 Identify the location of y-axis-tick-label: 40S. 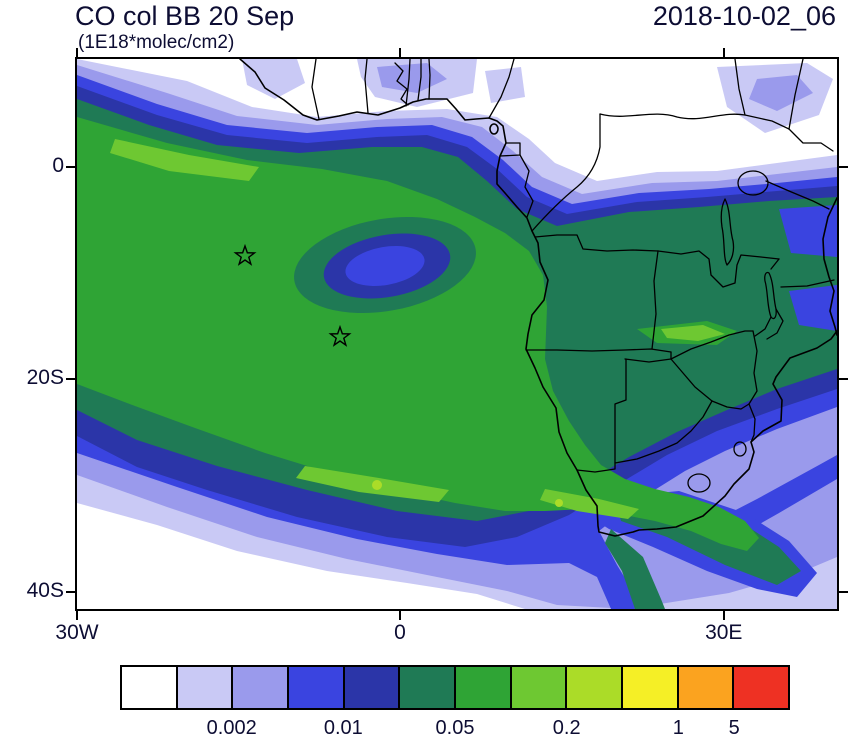
(45, 590).